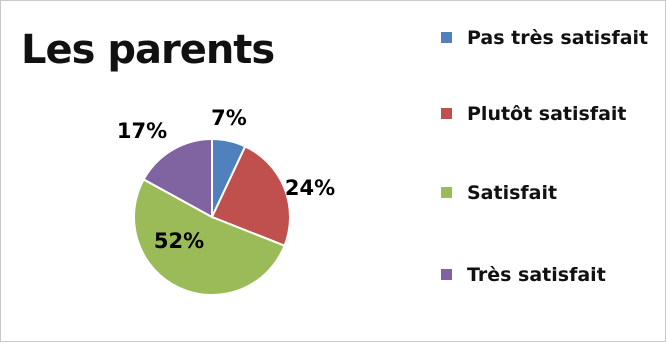 Image resolution: width=666 pixels, height=343 pixels. I want to click on slice-label-3: 17%, so click(142, 131).